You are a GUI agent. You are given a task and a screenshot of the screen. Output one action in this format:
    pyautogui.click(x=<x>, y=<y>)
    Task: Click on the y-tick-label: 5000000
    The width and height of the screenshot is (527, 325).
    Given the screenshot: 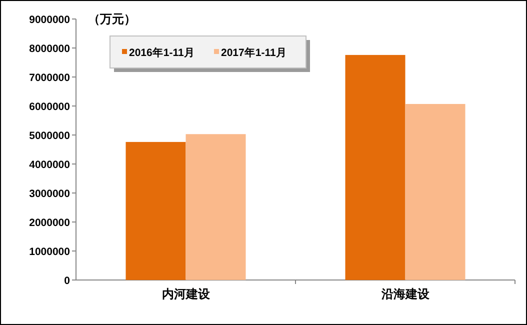 What is the action you would take?
    pyautogui.click(x=49, y=136)
    